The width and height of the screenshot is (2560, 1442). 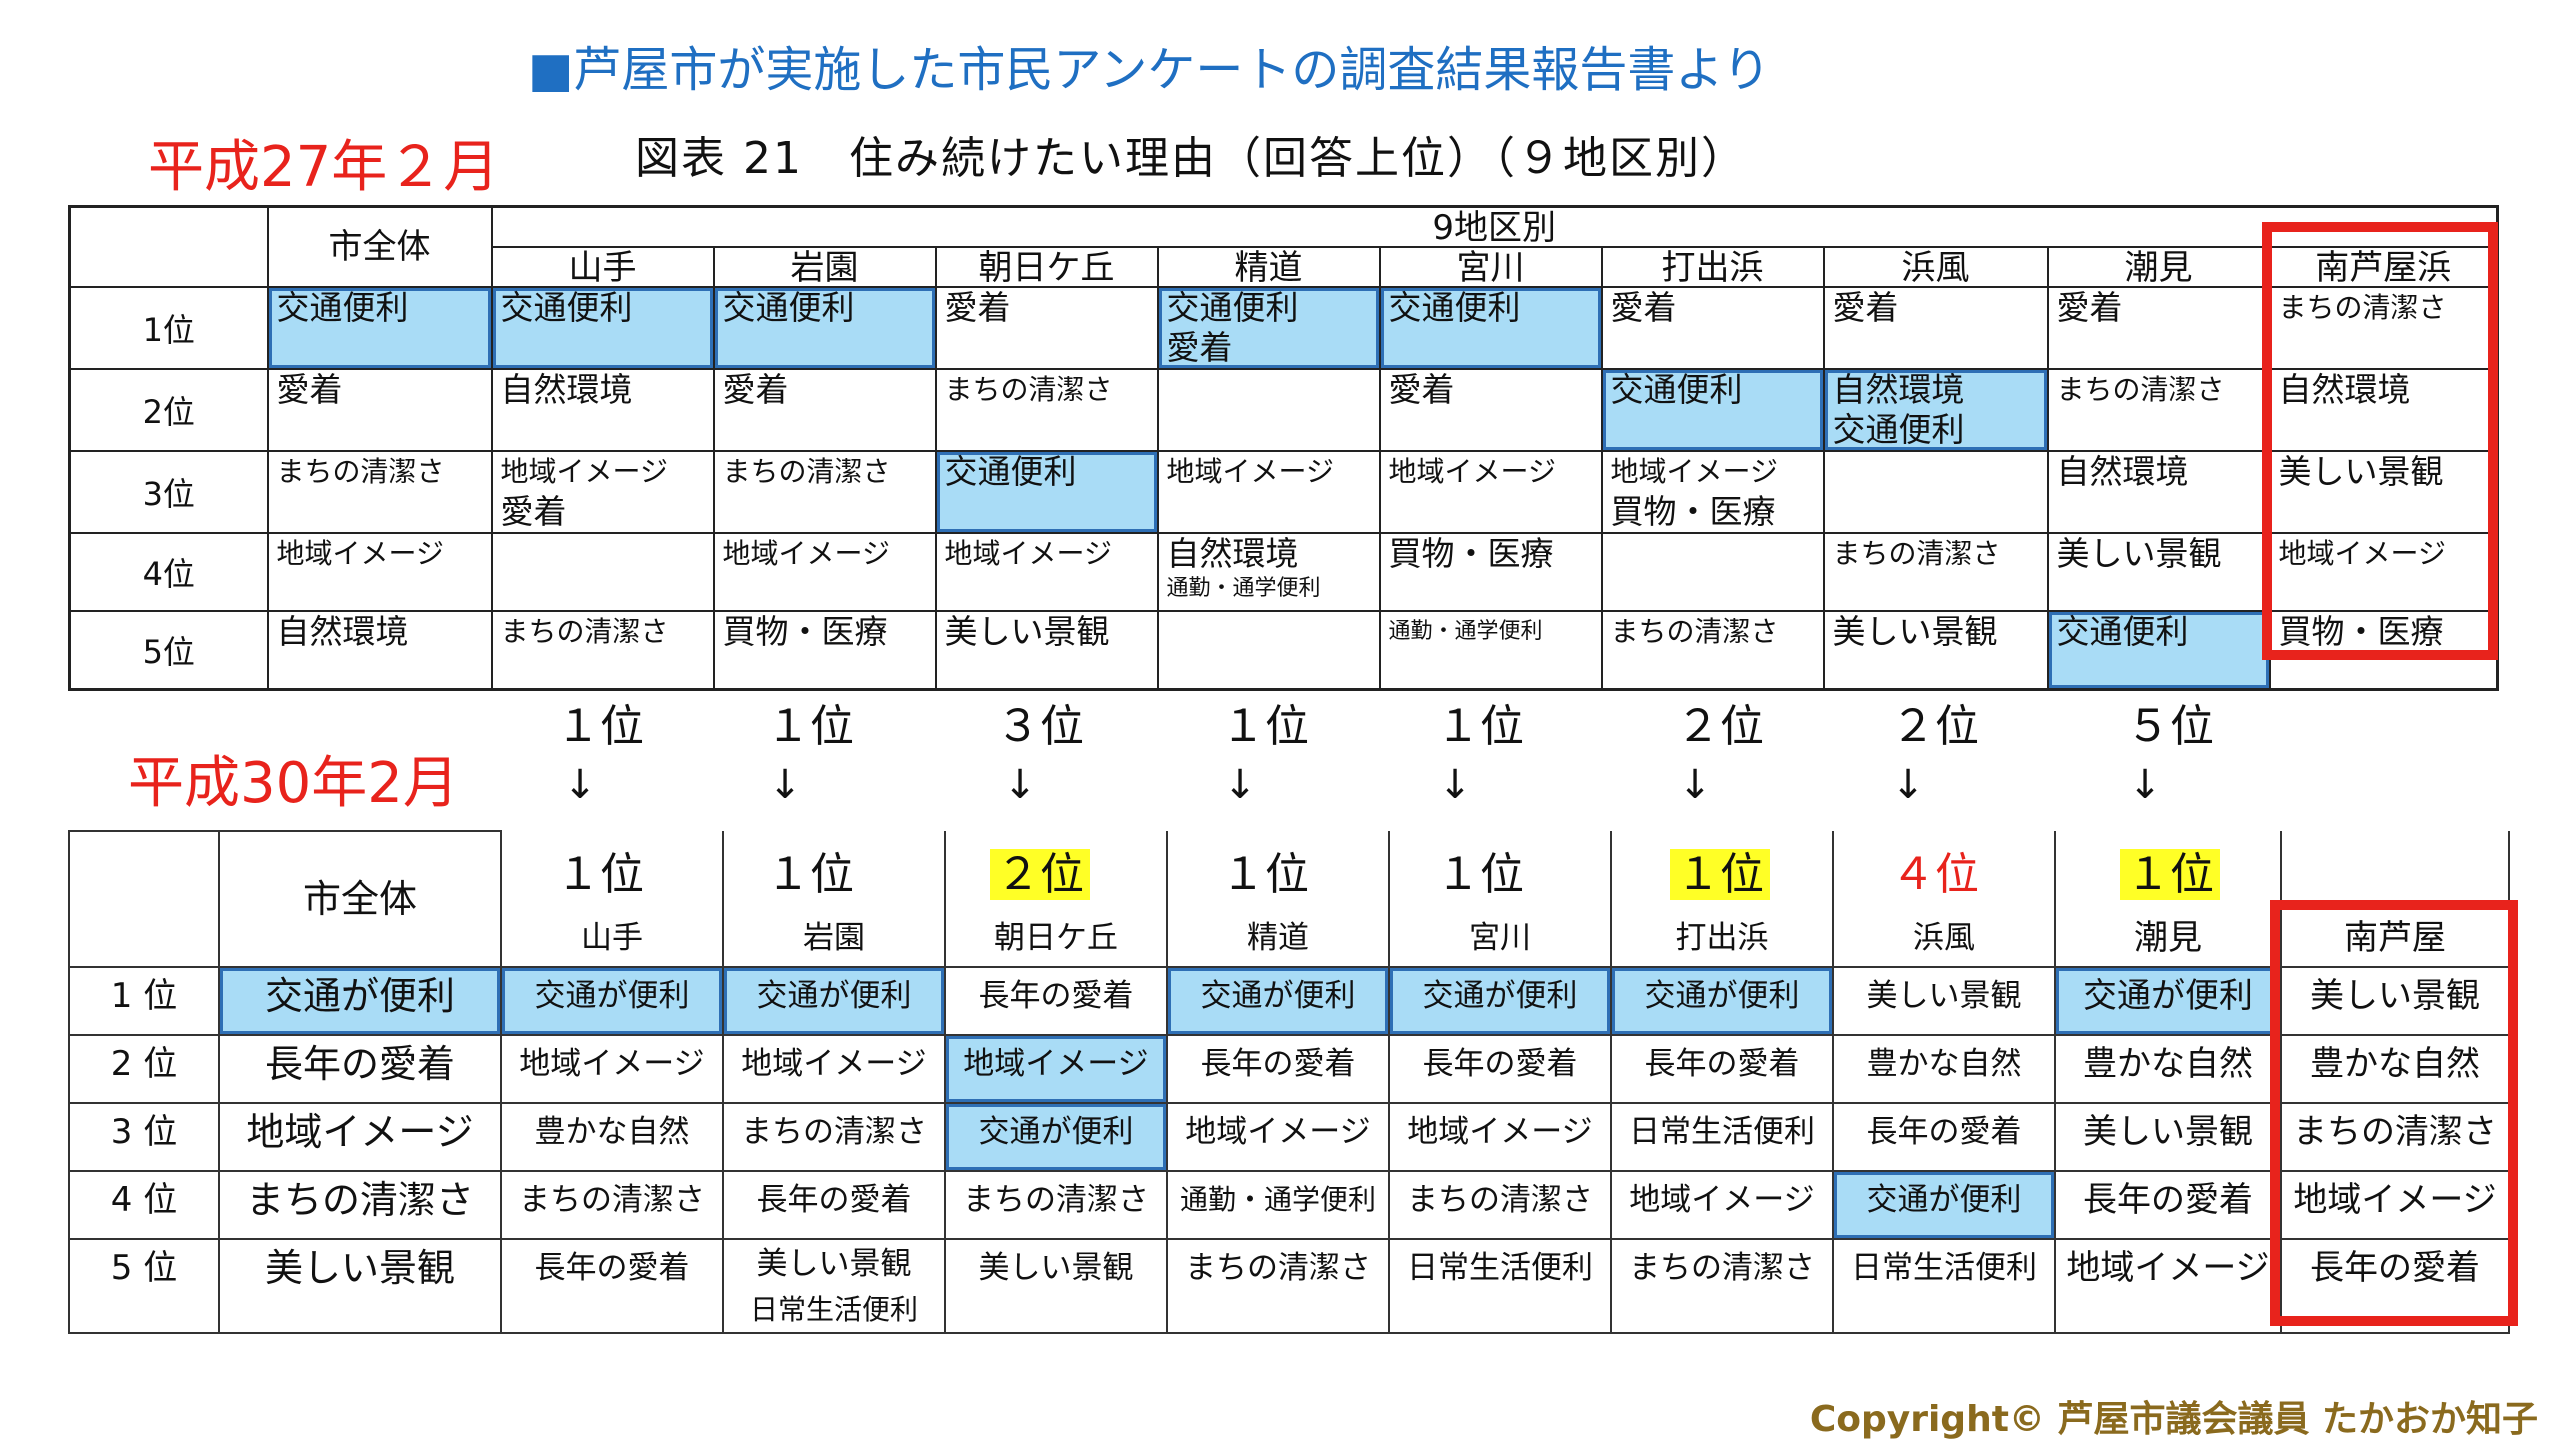 I want to click on rank-label: 5位, so click(x=168, y=650).